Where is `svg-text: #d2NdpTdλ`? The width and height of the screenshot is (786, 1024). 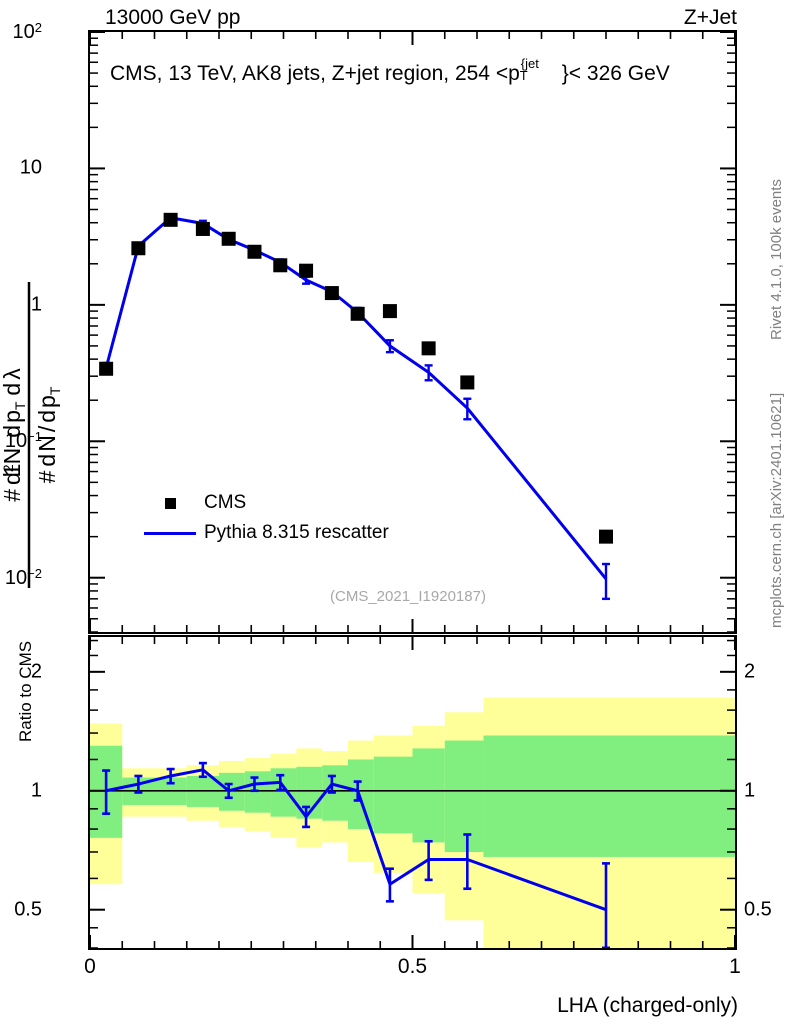 svg-text: #d2NdpTdλ is located at coordinates (14, 435).